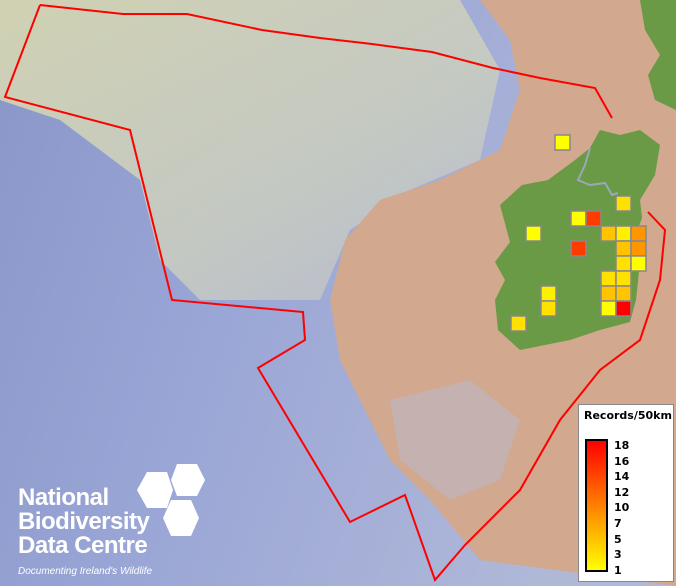  I want to click on britain-land, so click(658, 55).